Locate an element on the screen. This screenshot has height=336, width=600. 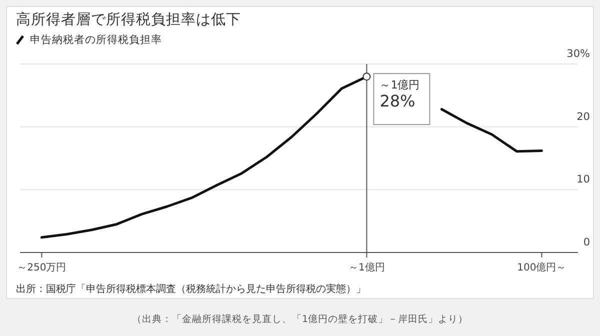
text: 出所：国税庁「申告所得税標本調査（税務統計から見た申告所得税の実態）」 is located at coordinates (191, 289).